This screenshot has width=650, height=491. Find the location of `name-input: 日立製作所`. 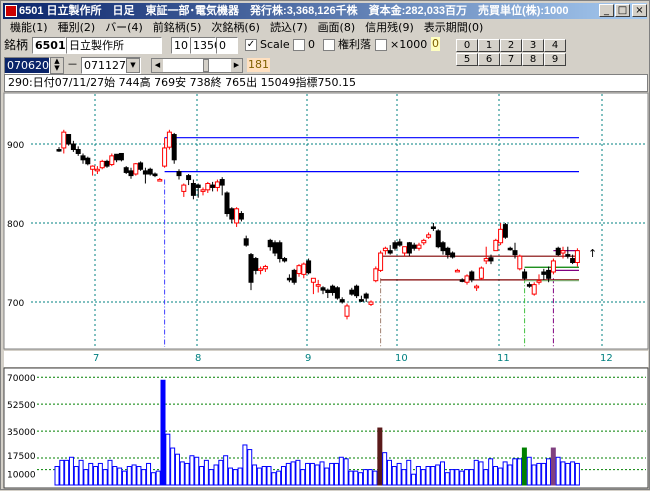

name-input: 日立製作所 is located at coordinates (114, 45).